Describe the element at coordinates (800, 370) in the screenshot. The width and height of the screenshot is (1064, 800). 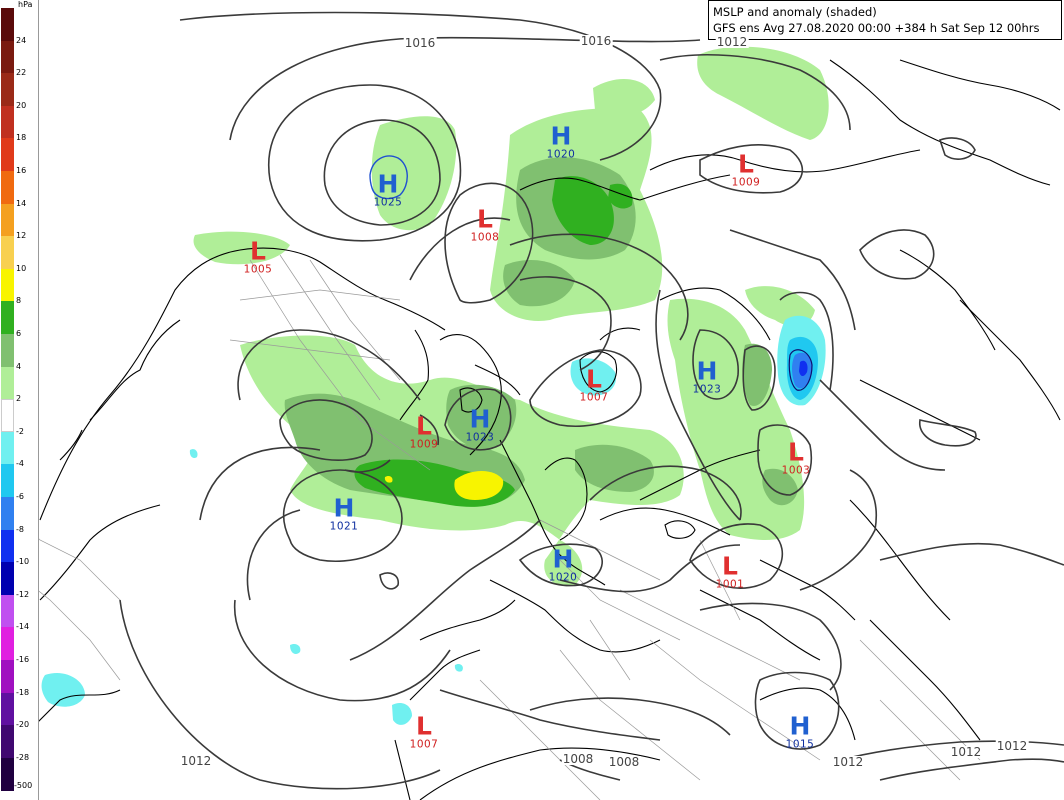
I see `low-contour` at that location.